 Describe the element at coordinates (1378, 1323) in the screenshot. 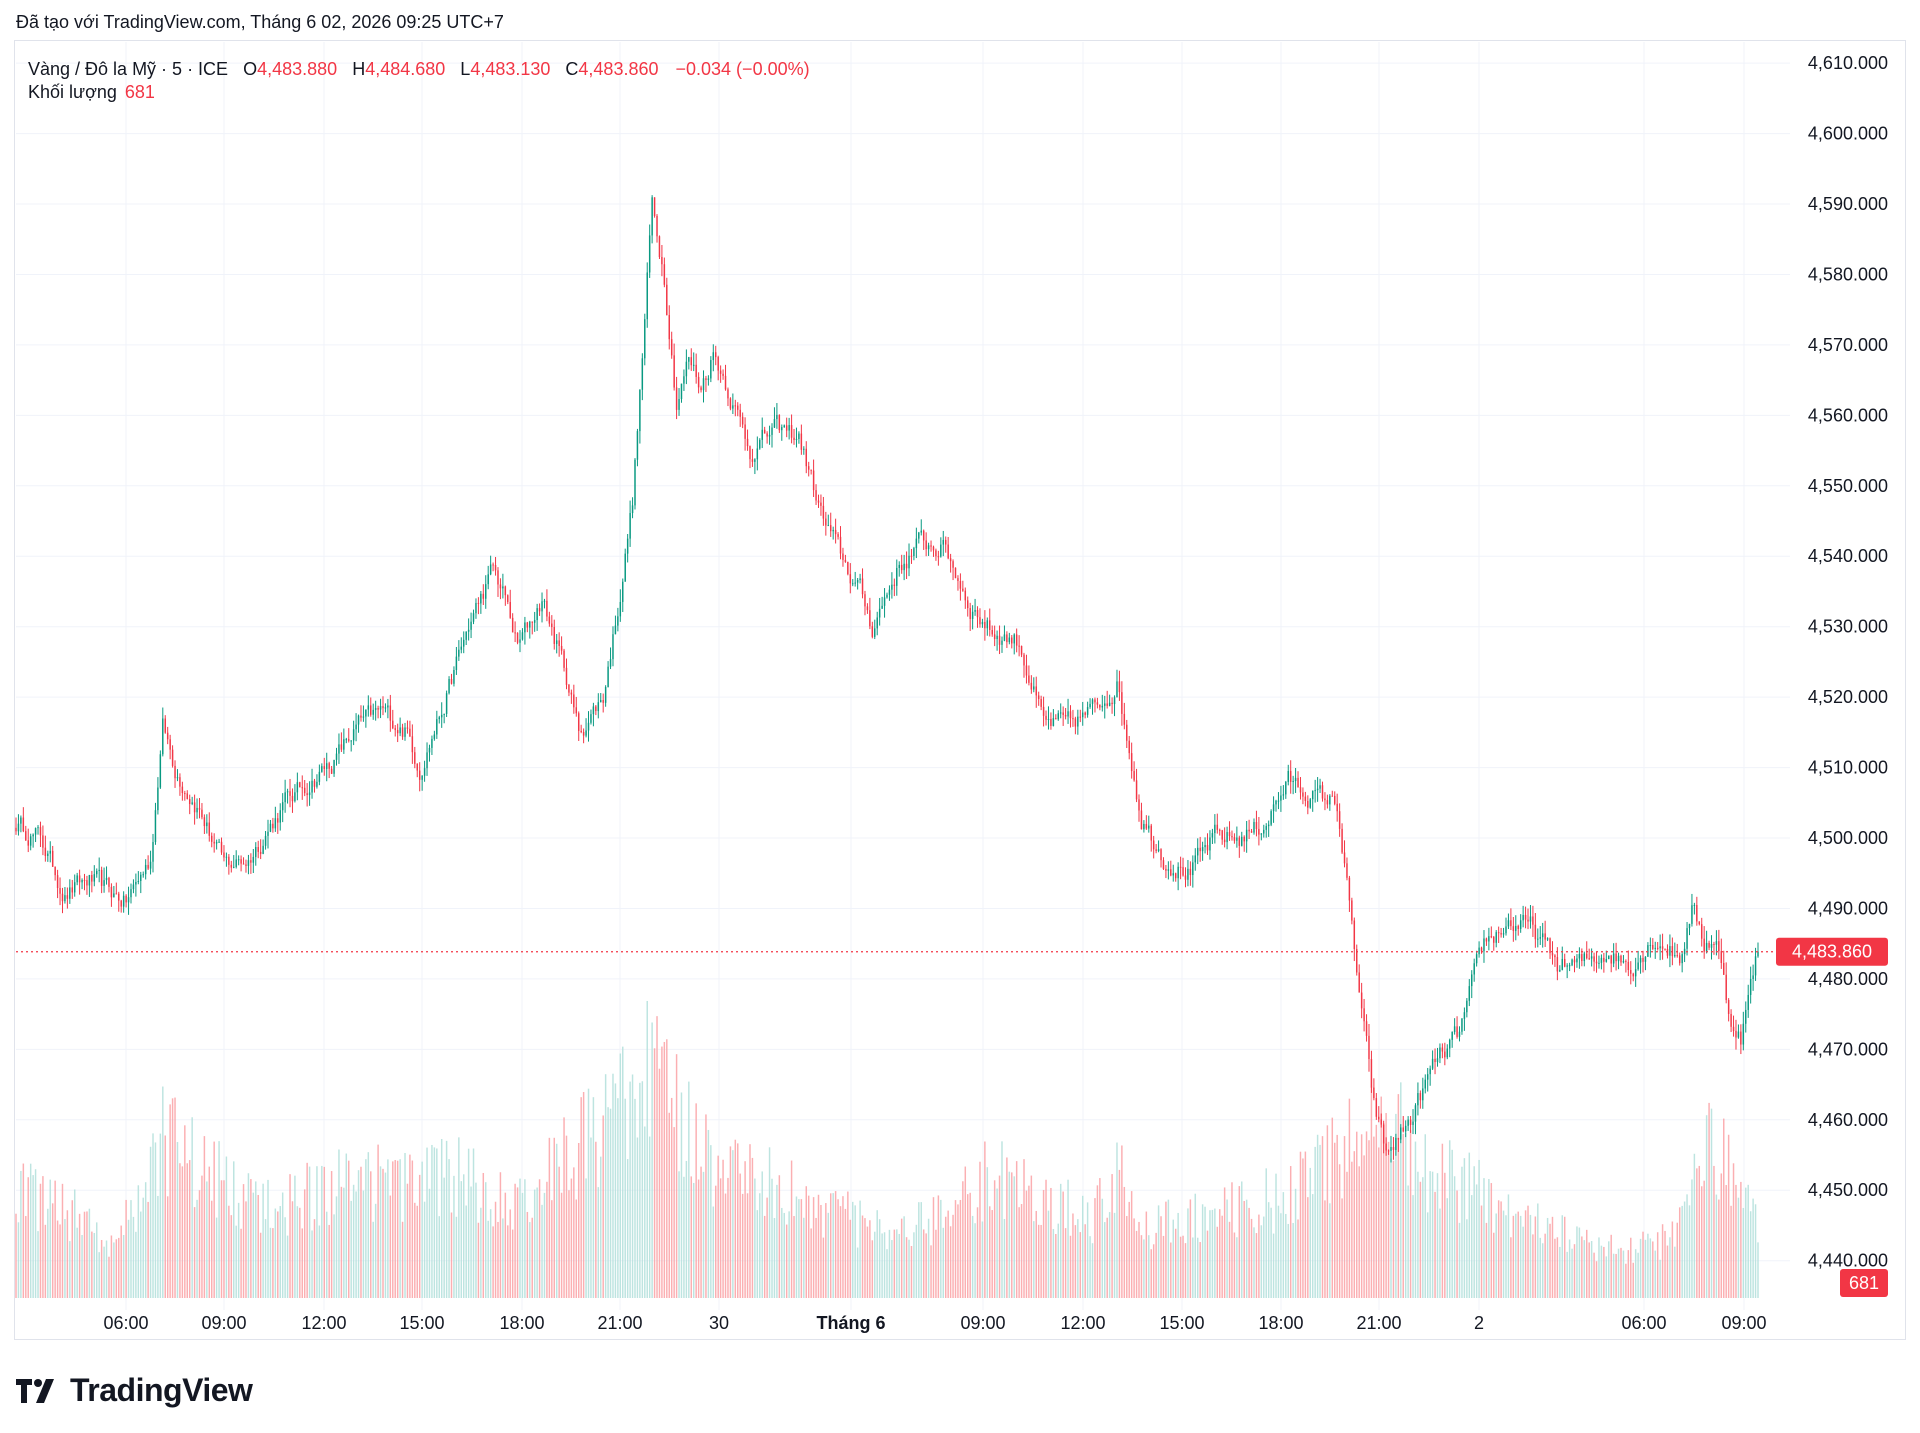

I see `time-tick-label: 21:00` at that location.